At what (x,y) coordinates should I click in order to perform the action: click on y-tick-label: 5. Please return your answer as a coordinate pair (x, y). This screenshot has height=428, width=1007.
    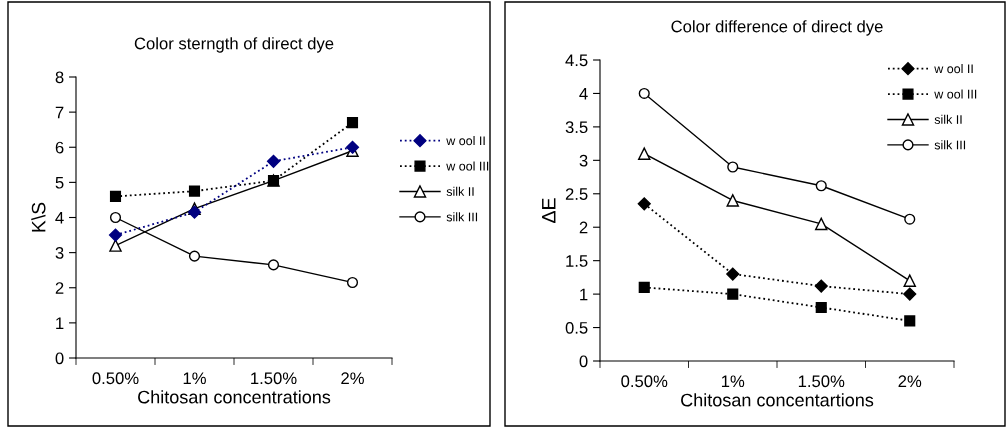
    Looking at the image, I should click on (59, 182).